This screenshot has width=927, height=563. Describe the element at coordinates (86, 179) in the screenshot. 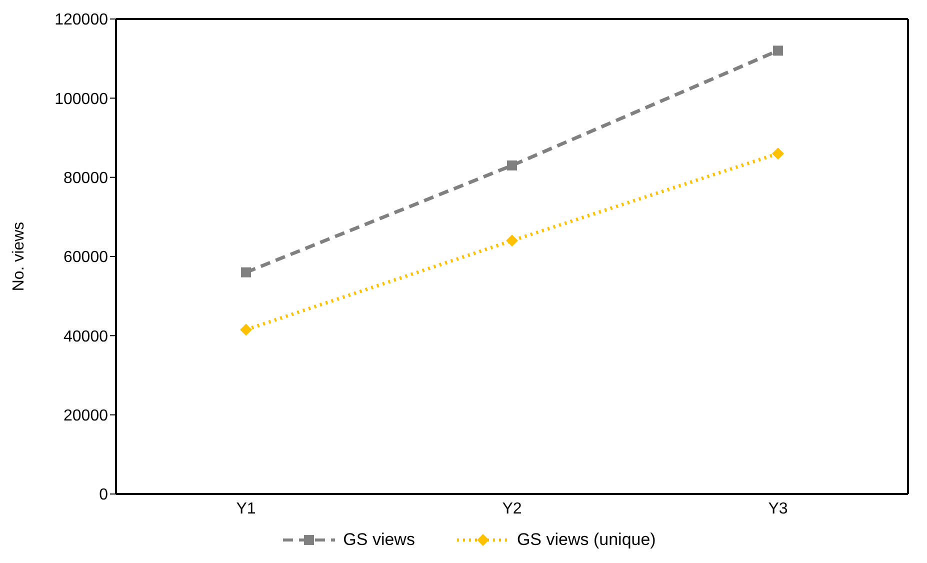

I see `y-tick-label: 80000` at that location.